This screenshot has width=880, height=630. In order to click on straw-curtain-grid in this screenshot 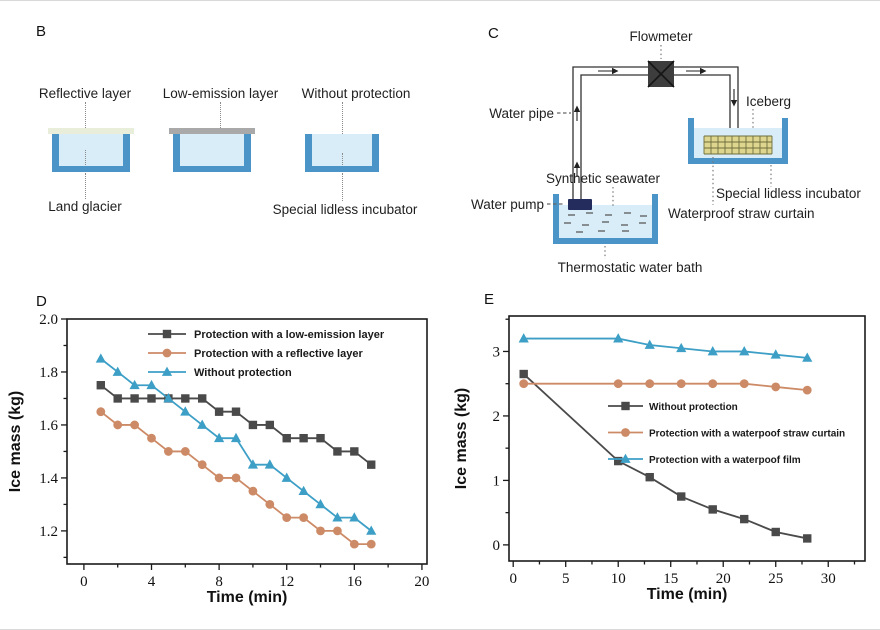, I will do `click(738, 145)`.